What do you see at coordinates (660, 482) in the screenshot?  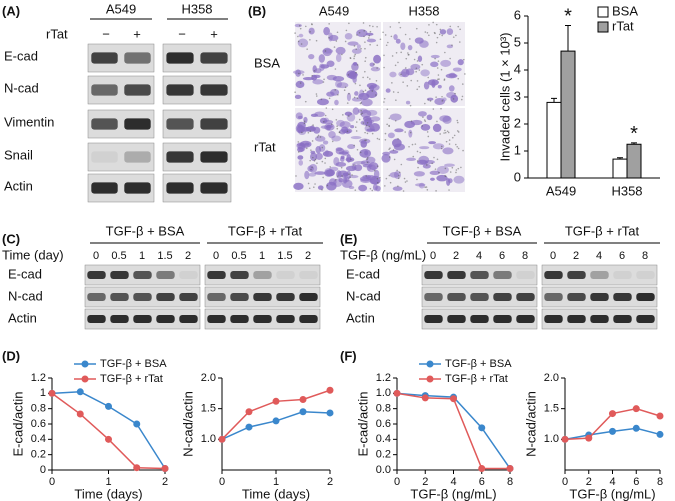 I see `x-tick-label: 8` at bounding box center [660, 482].